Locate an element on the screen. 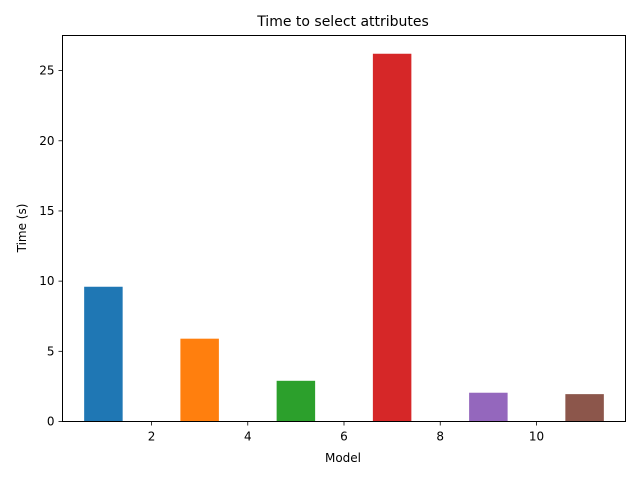 The width and height of the screenshot is (640, 480). x-tick-label: 2 is located at coordinates (152, 437).